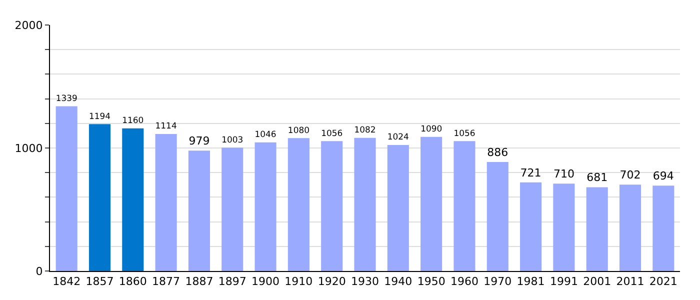 The height and width of the screenshot is (300, 700). I want to click on data-label: 1080, so click(299, 129).